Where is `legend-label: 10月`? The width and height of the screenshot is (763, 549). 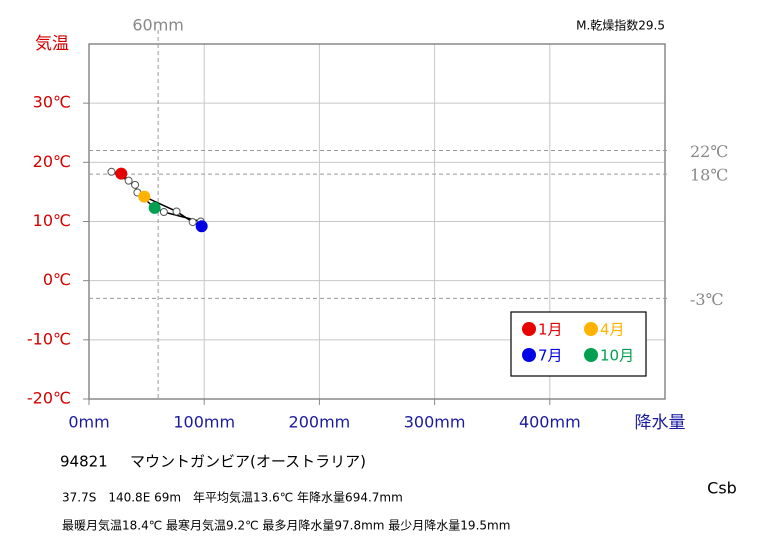 legend-label: 10月 is located at coordinates (617, 356).